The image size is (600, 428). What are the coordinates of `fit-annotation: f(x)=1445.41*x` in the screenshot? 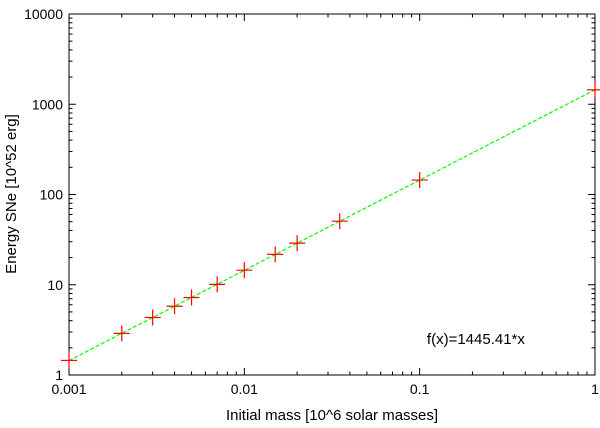 It's located at (476, 339).